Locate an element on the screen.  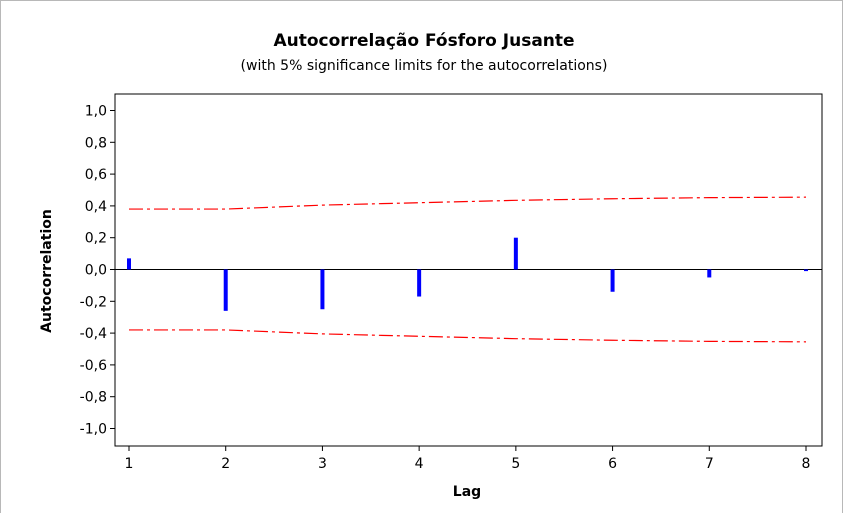
y-tick-label: -0,6 is located at coordinates (93, 366).